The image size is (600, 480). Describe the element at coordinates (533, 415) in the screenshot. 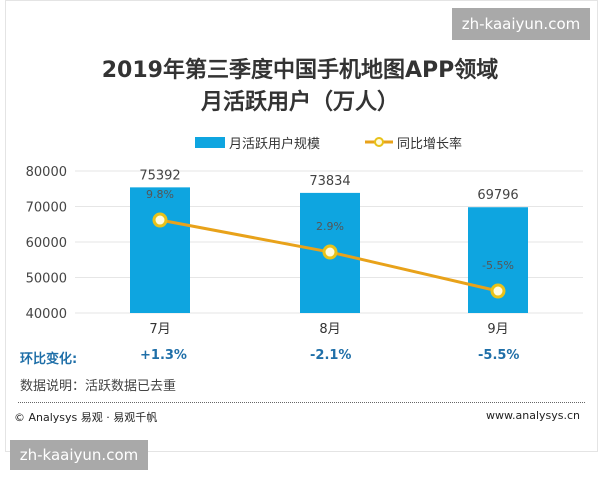

I see `footer-url: www.analysys.cn` at that location.